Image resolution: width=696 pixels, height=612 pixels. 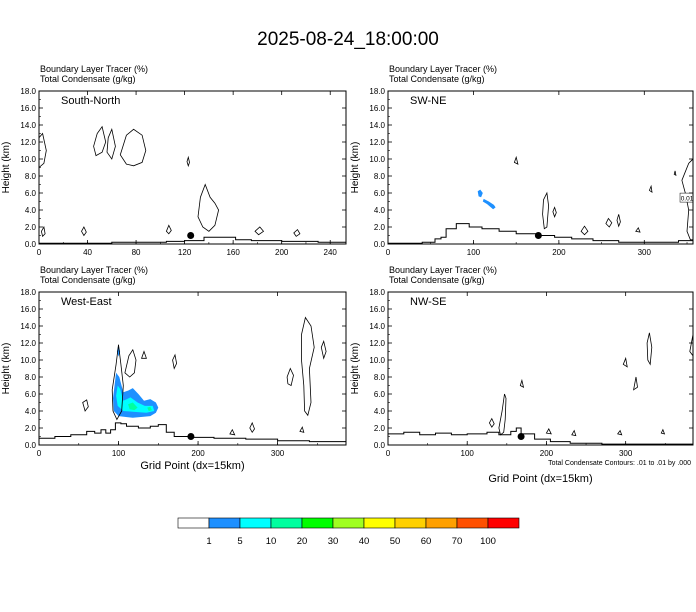 What do you see at coordinates (86, 302) in the screenshot?
I see `panel-label: West-East` at bounding box center [86, 302].